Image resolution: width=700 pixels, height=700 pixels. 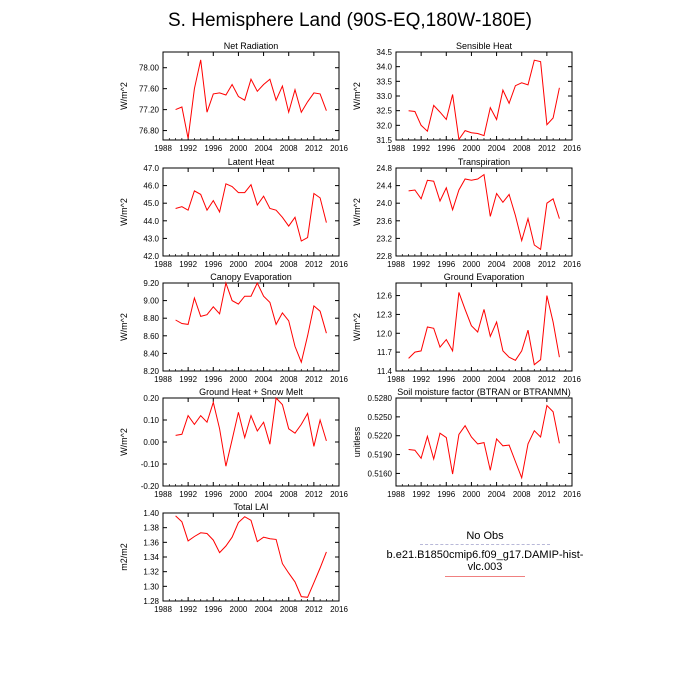 I want to click on y-tick-label: 43.0, so click(x=151, y=238).